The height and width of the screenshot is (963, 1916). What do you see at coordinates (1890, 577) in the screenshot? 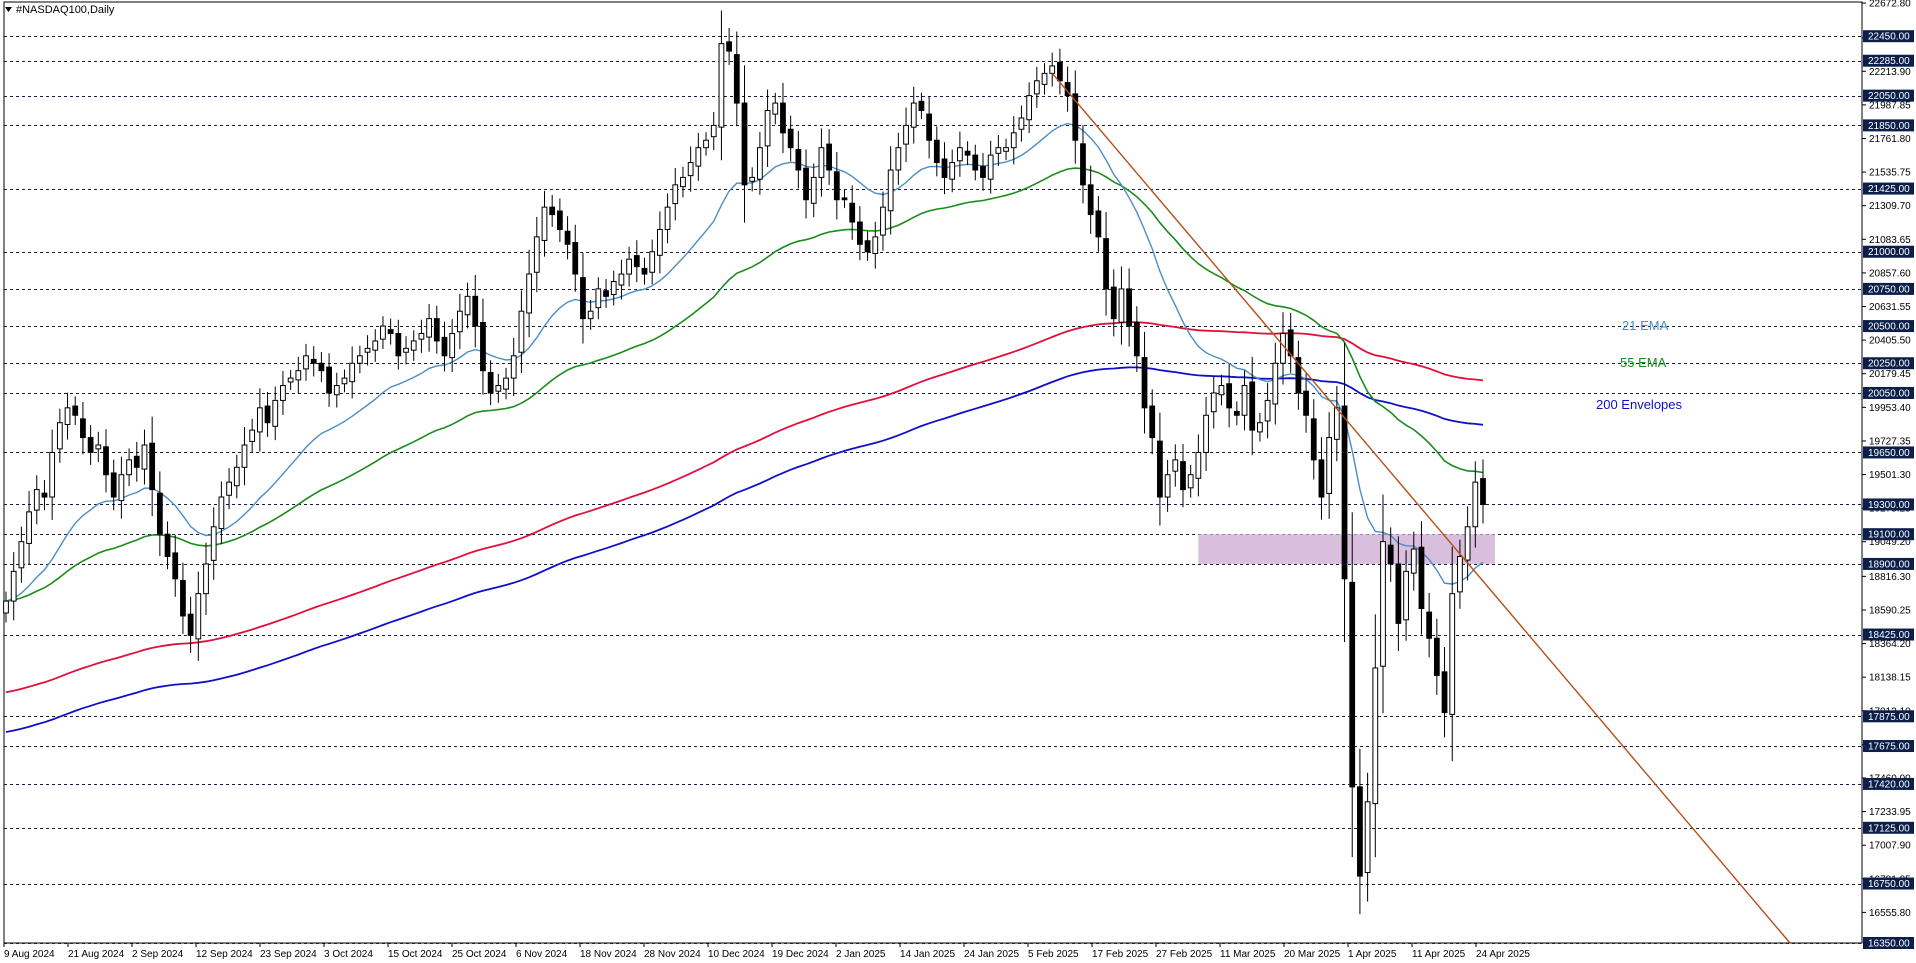
I see `y-tick-label: 18816.30` at bounding box center [1890, 577].